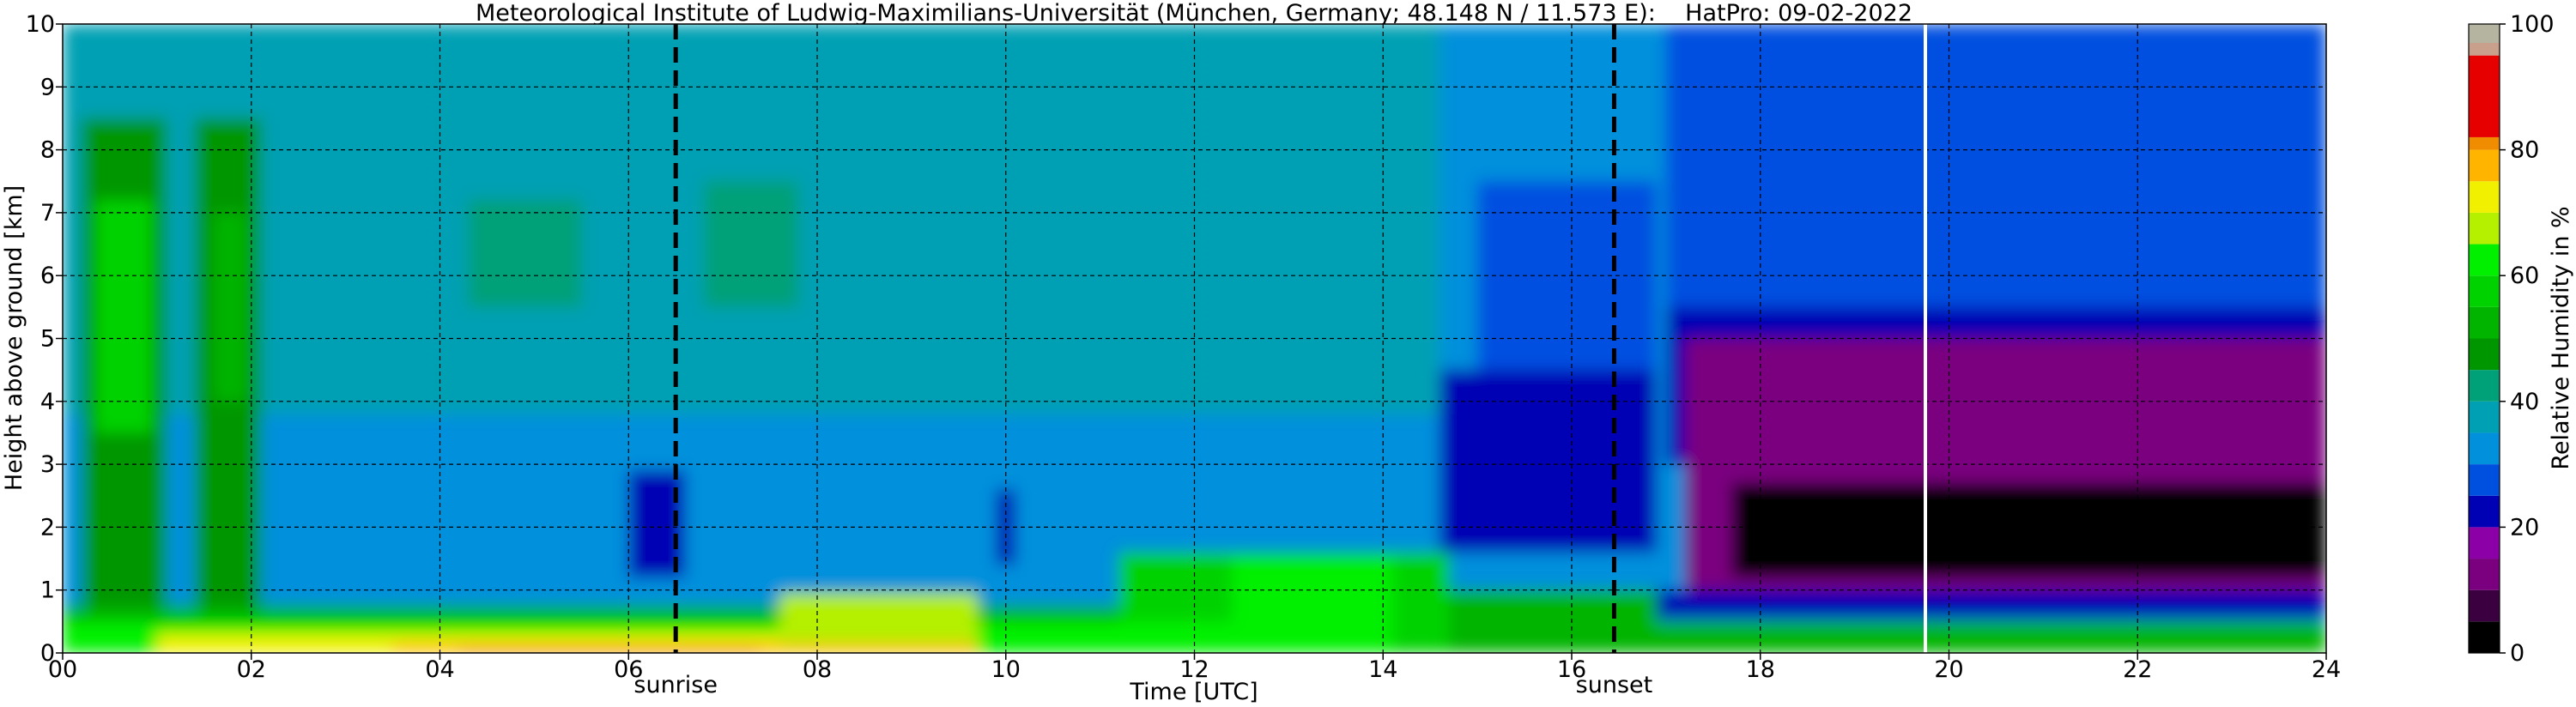 This screenshot has width=2576, height=707. What do you see at coordinates (2524, 150) in the screenshot?
I see `colorbar-tick-label: 80` at bounding box center [2524, 150].